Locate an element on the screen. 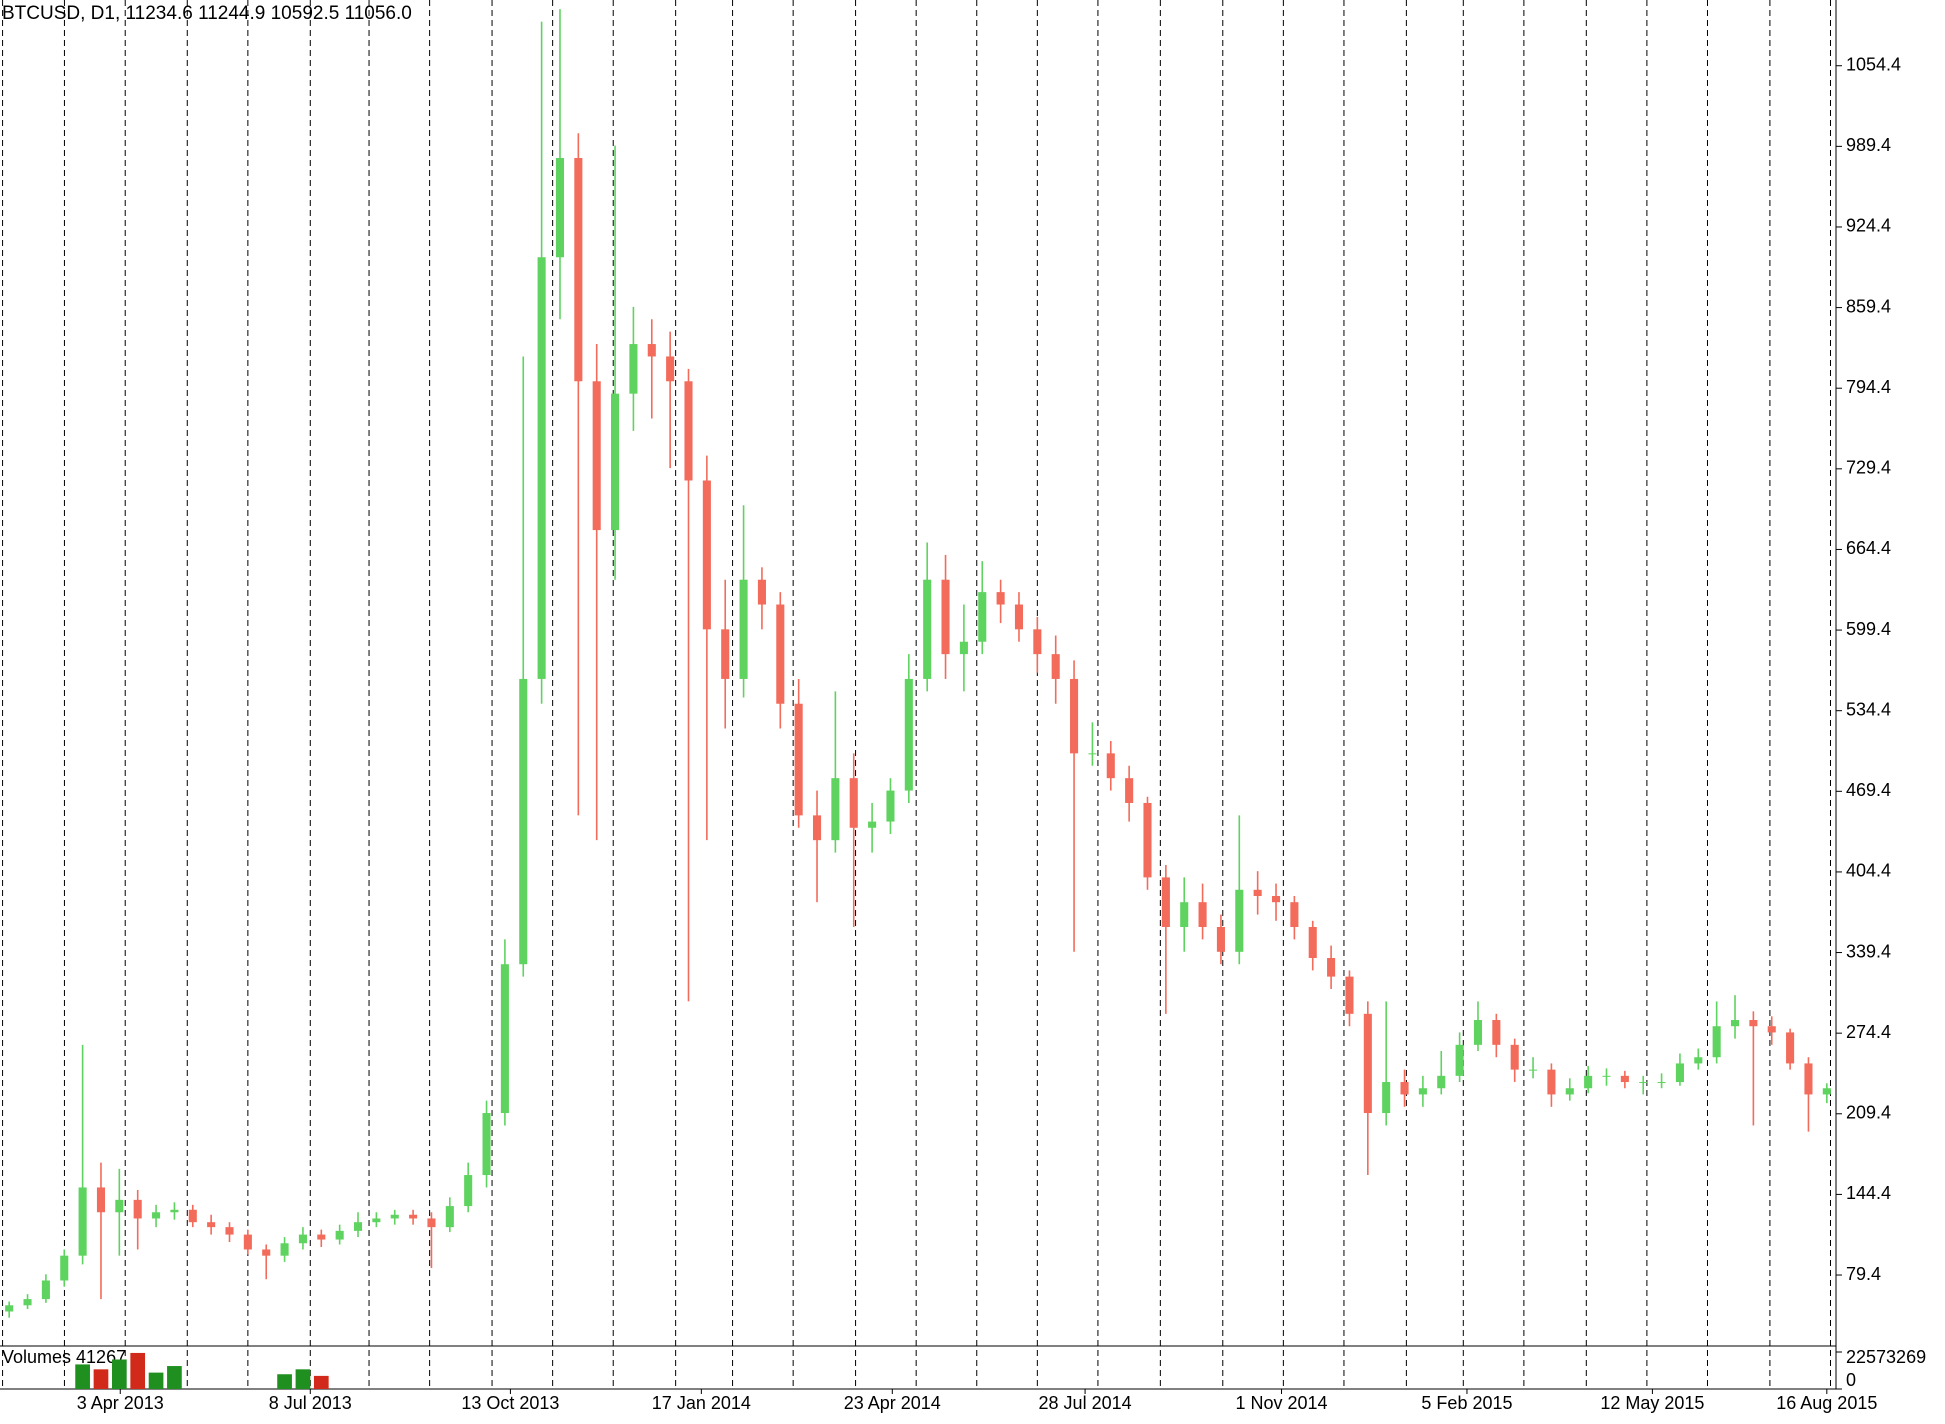 The image size is (1945, 1424). x-tick-label: 1 Nov 2014 is located at coordinates (1281, 1403).